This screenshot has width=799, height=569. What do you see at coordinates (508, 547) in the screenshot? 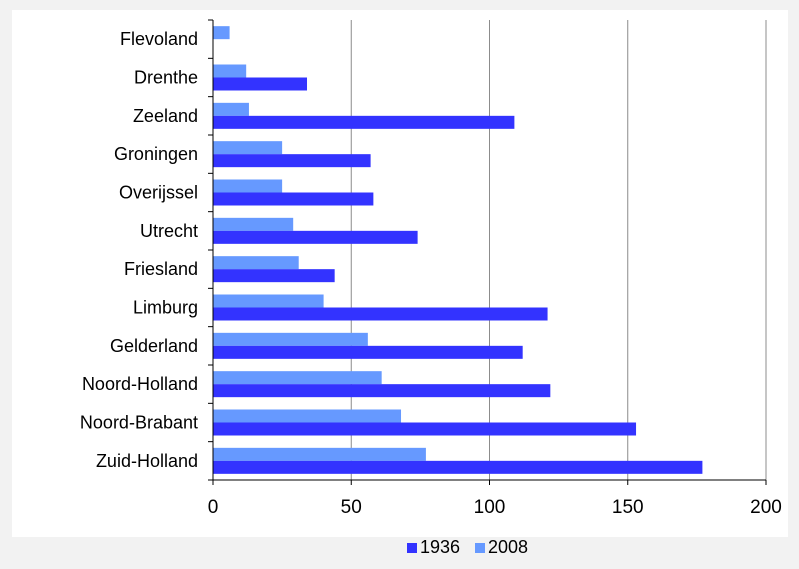
I see `legend-label-2008: 2008` at bounding box center [508, 547].